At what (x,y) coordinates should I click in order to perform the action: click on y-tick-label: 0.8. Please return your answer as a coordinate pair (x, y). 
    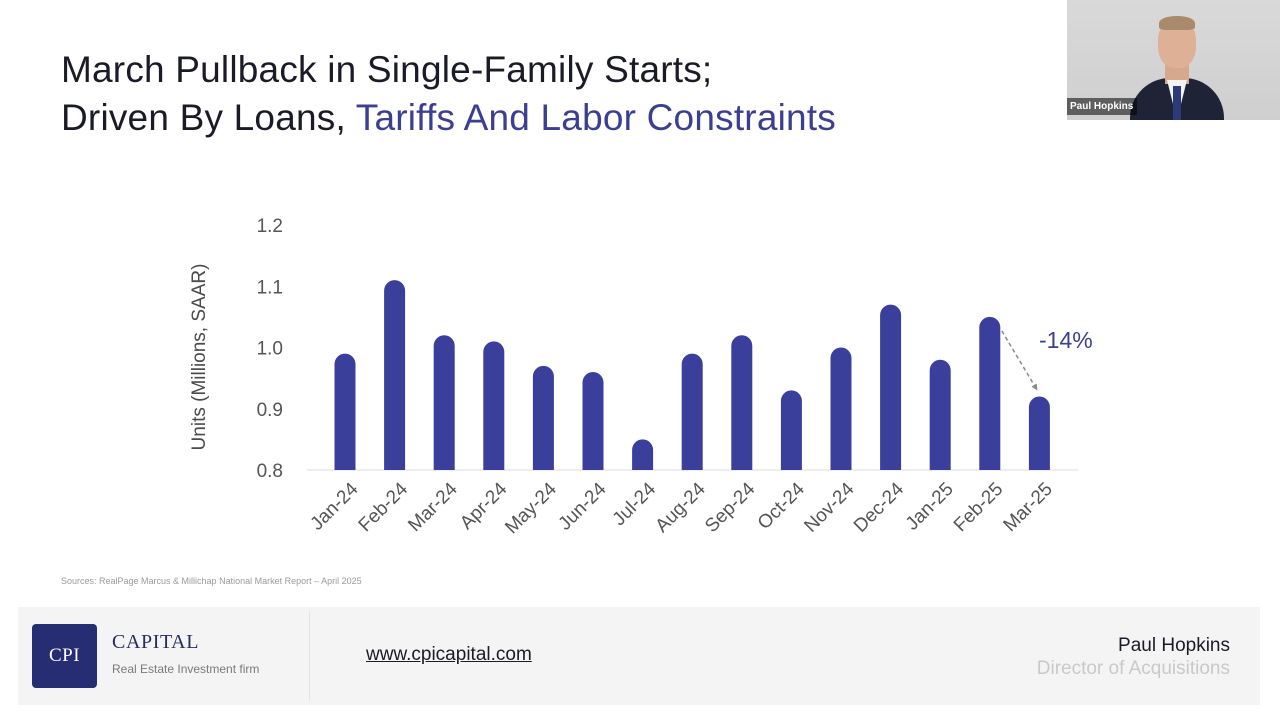
    Looking at the image, I should click on (270, 471).